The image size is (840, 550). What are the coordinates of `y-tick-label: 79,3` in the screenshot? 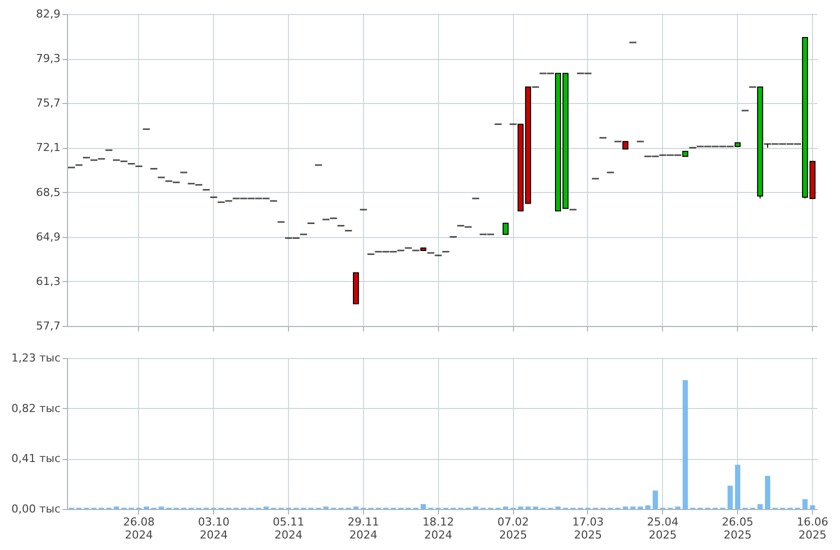 It's located at (48, 59).